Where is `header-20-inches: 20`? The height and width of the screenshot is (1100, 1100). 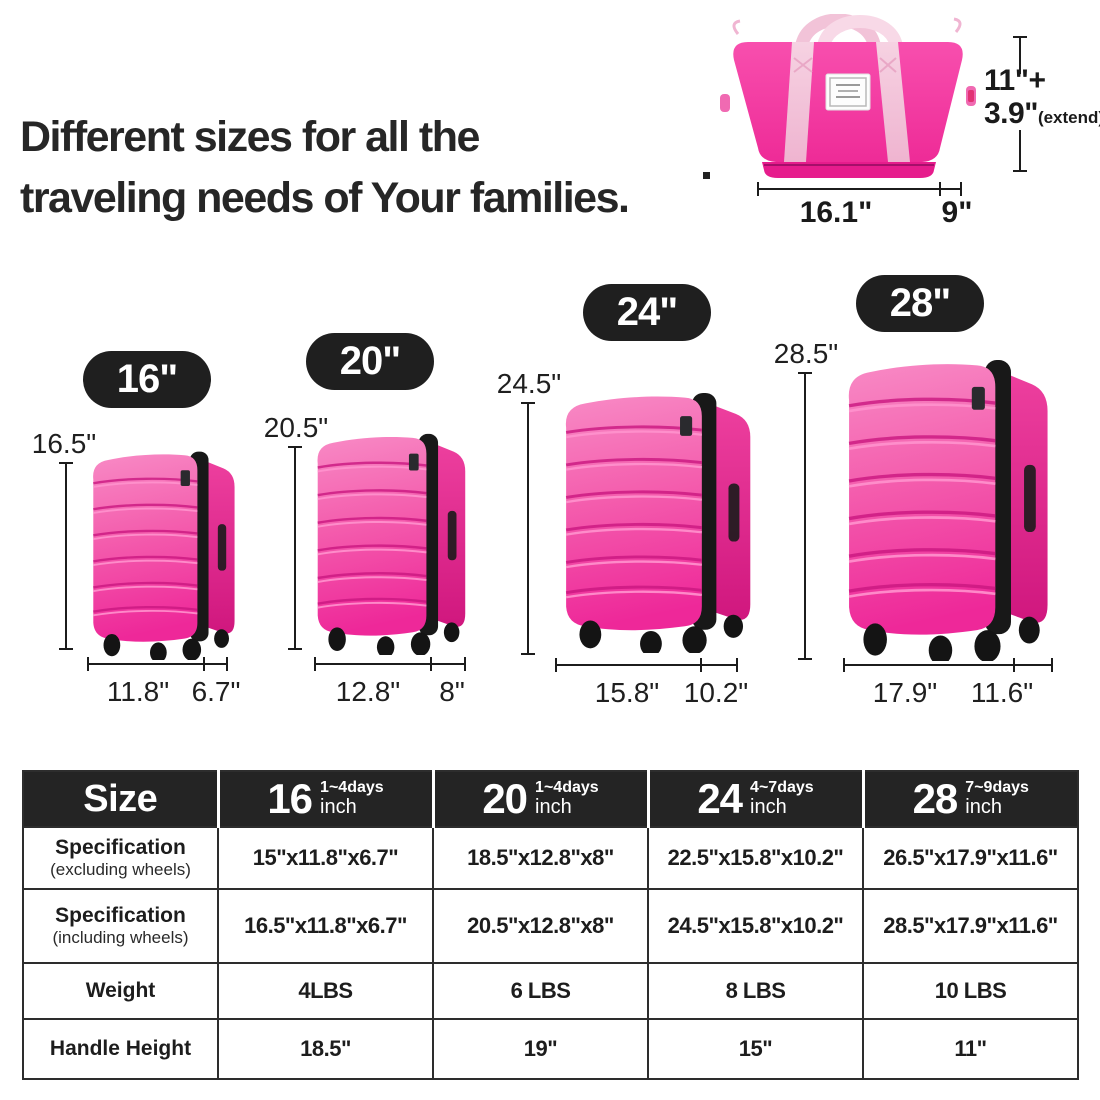
header-20-inches: 20 is located at coordinates (505, 798).